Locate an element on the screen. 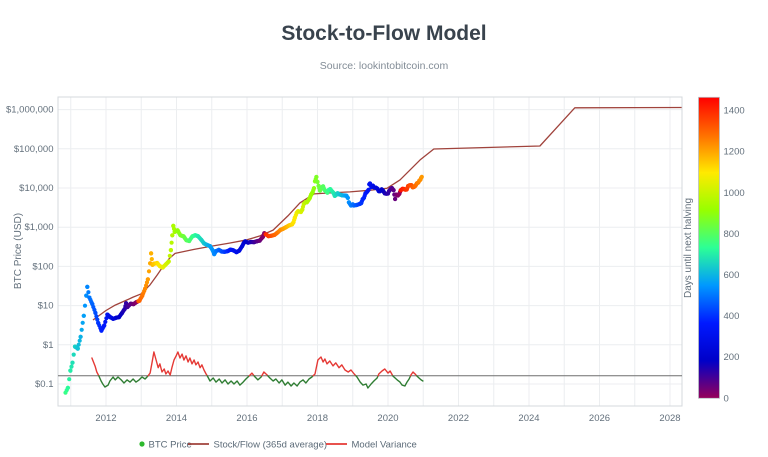 This screenshot has height=457, width=768. x-axis-ticks: 2012 2014 2016 2018 2020 2022 2024 2026 2028 is located at coordinates (387, 418).